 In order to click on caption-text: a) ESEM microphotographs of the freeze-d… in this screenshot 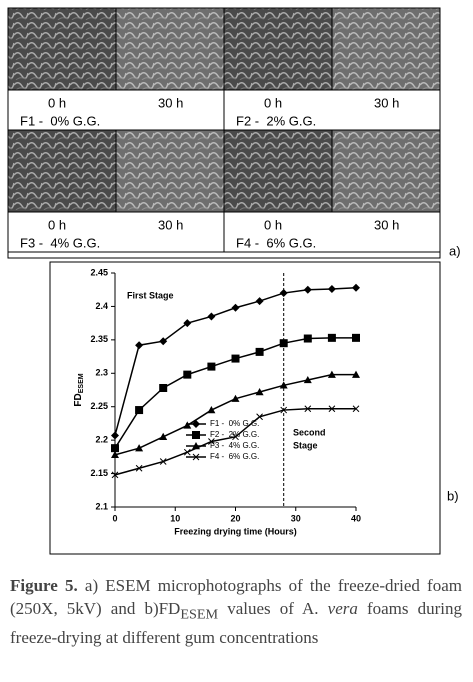, I will do `click(236, 597)`.